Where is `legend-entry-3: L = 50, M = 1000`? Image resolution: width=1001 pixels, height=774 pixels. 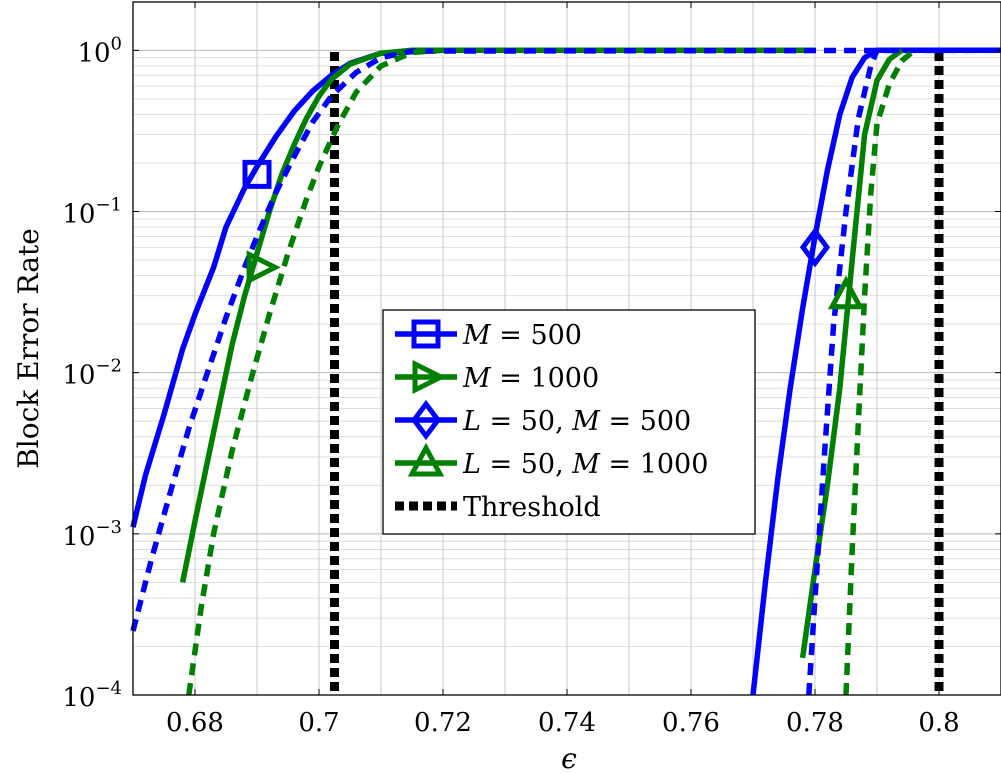 legend-entry-3: L = 50, M = 1000 is located at coordinates (551, 461).